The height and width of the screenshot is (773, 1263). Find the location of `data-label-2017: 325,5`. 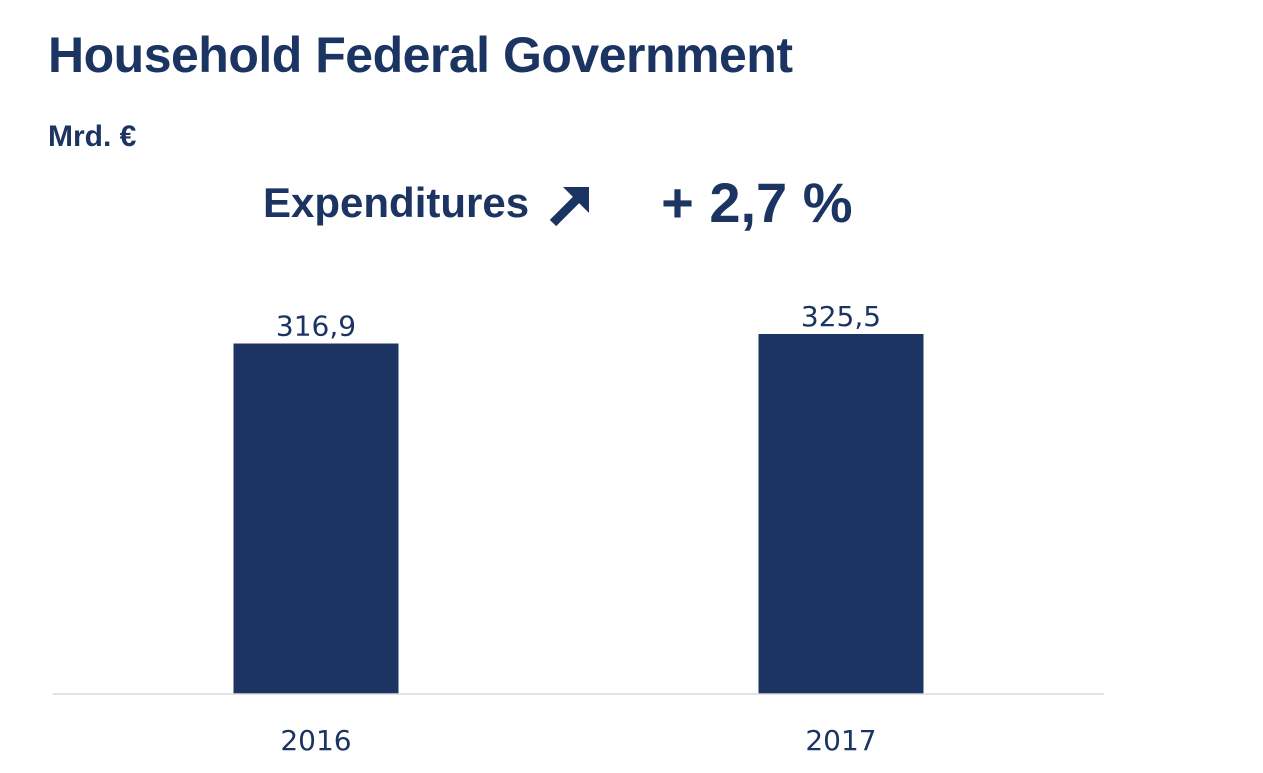

data-label-2017: 325,5 is located at coordinates (841, 316).